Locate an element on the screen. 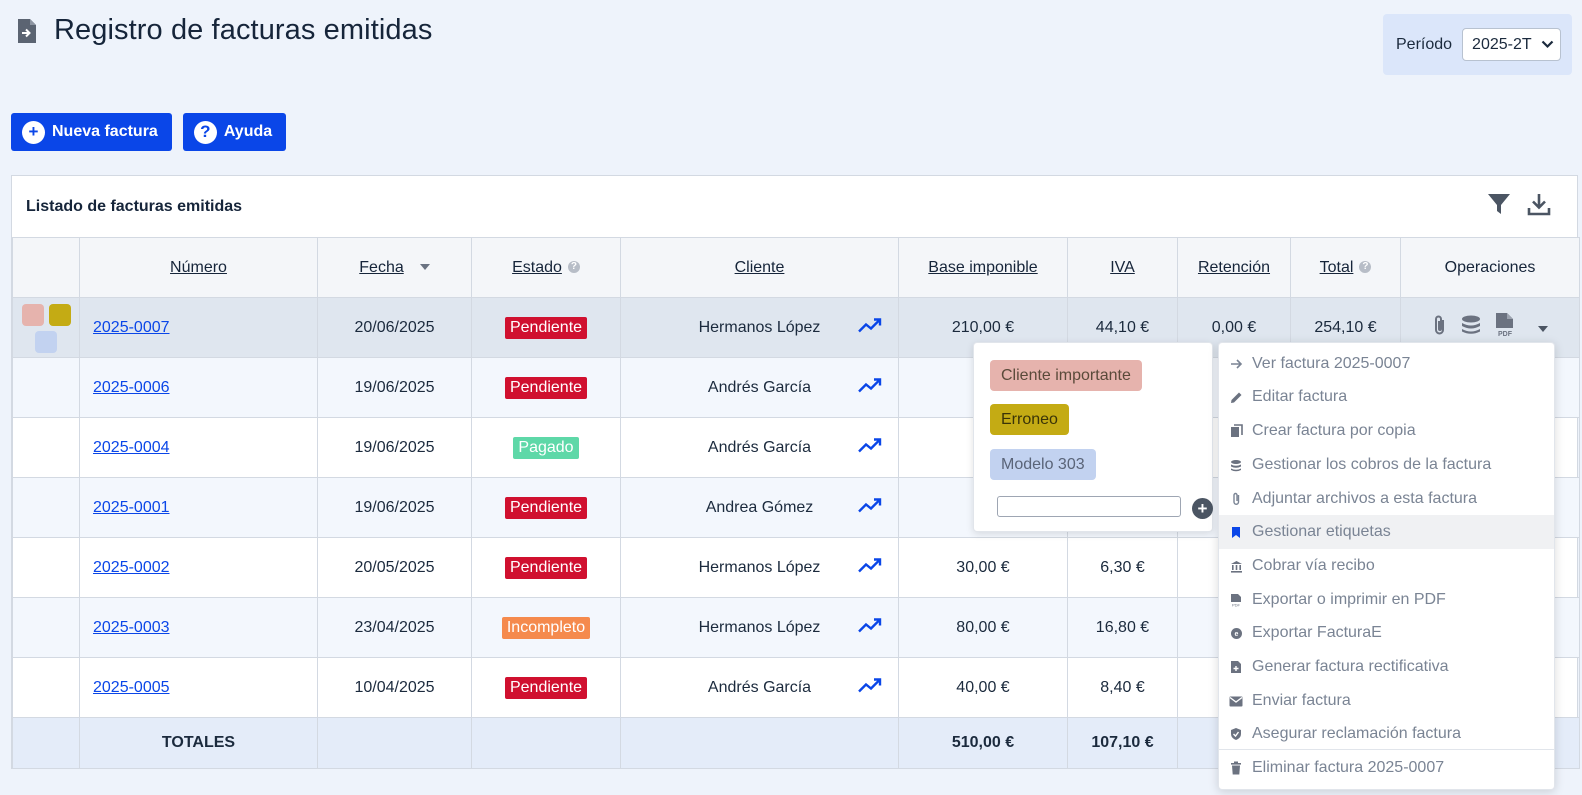 The width and height of the screenshot is (1582, 795). invoice-number-cell: 2025-0001 is located at coordinates (198, 507).